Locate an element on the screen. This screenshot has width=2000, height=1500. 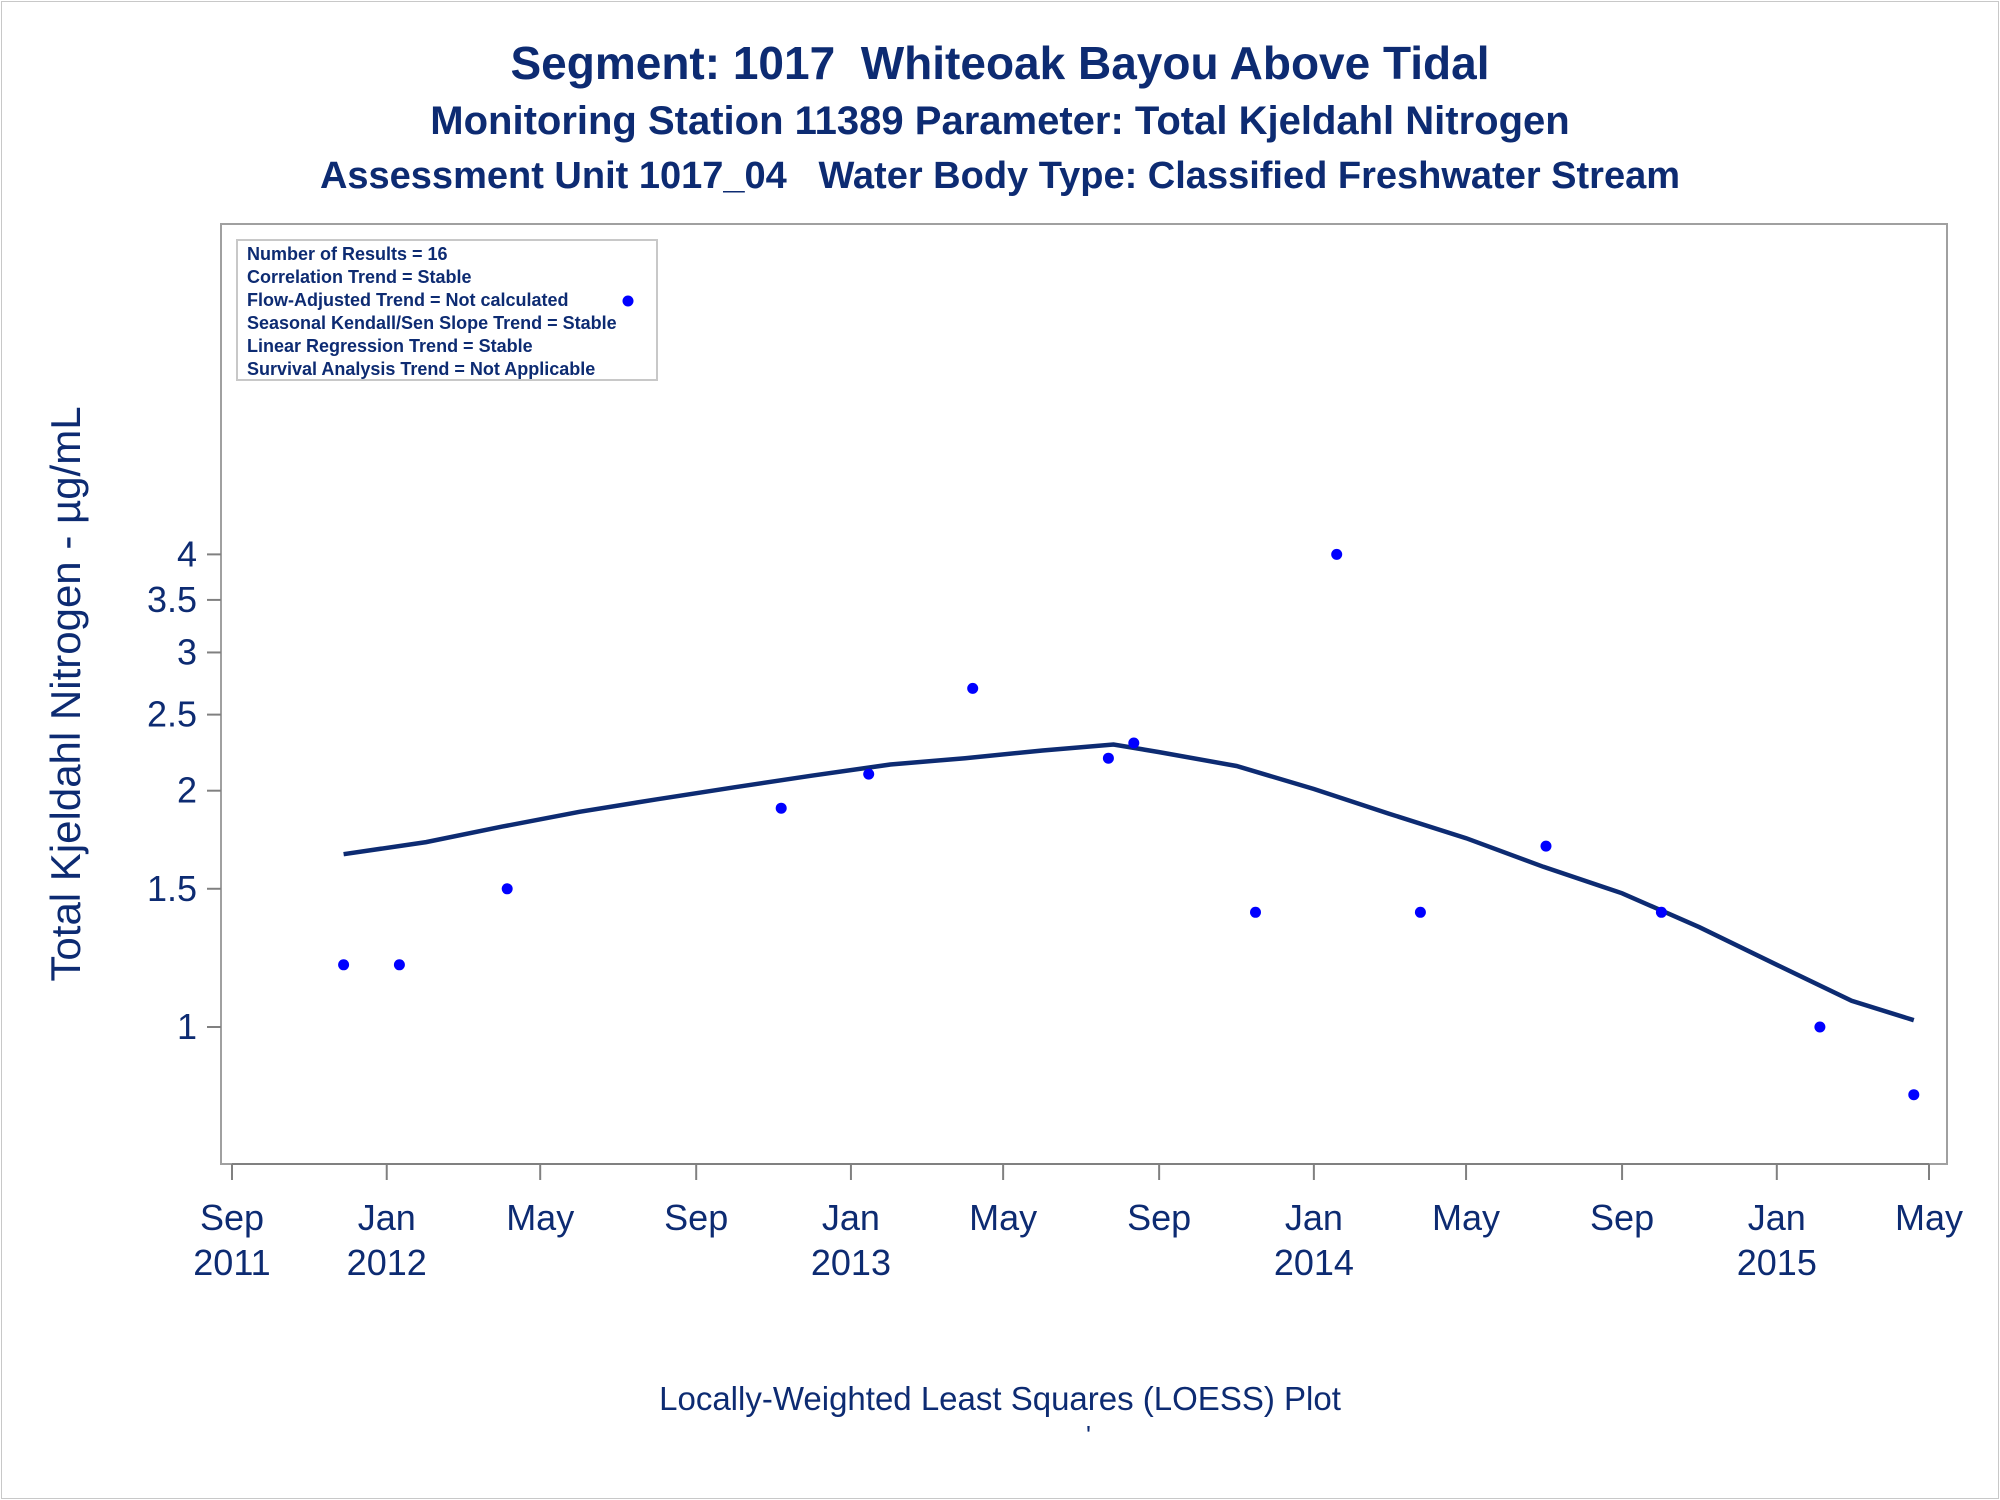
footnote-mark: ' is located at coordinates (1088, 1435).